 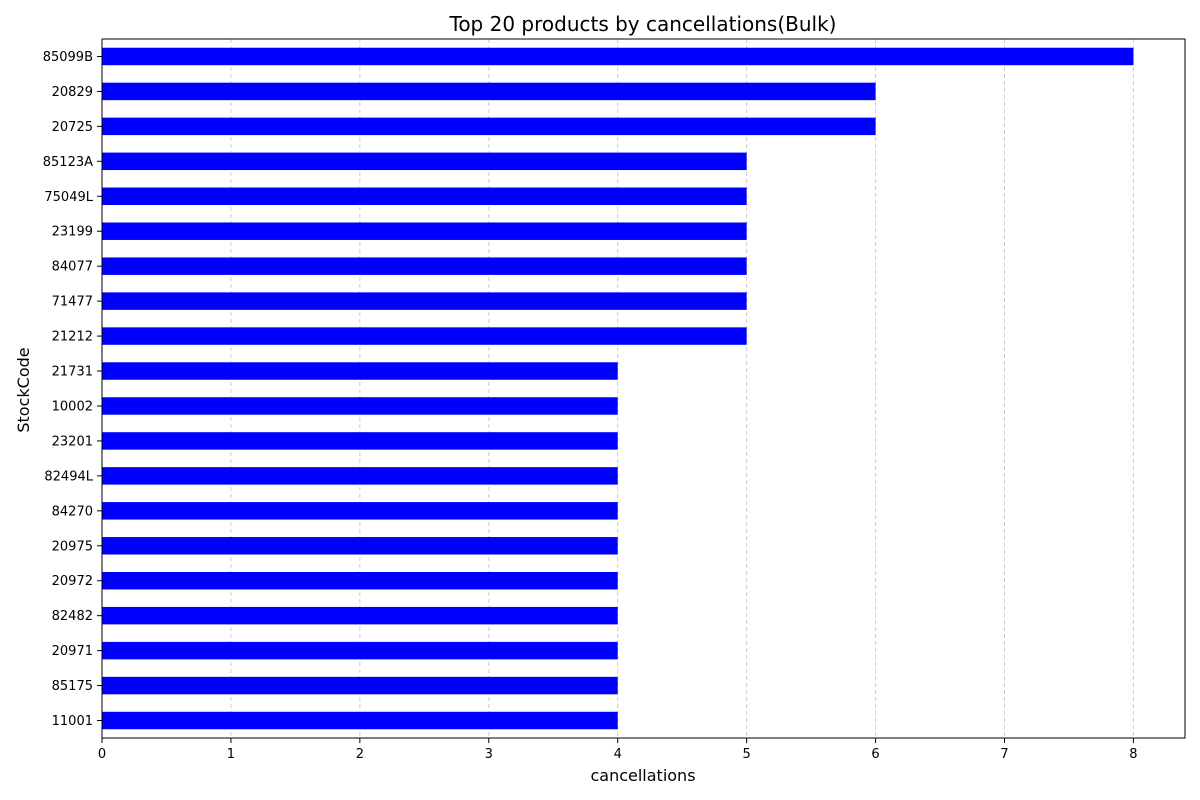 I want to click on x-tick-label: 3, so click(x=489, y=754).